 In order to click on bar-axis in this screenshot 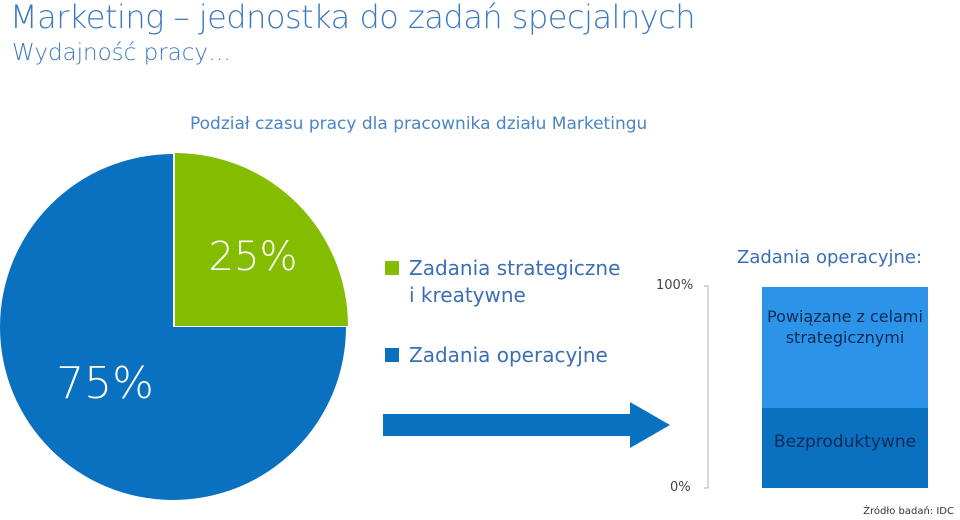, I will do `click(706, 387)`.